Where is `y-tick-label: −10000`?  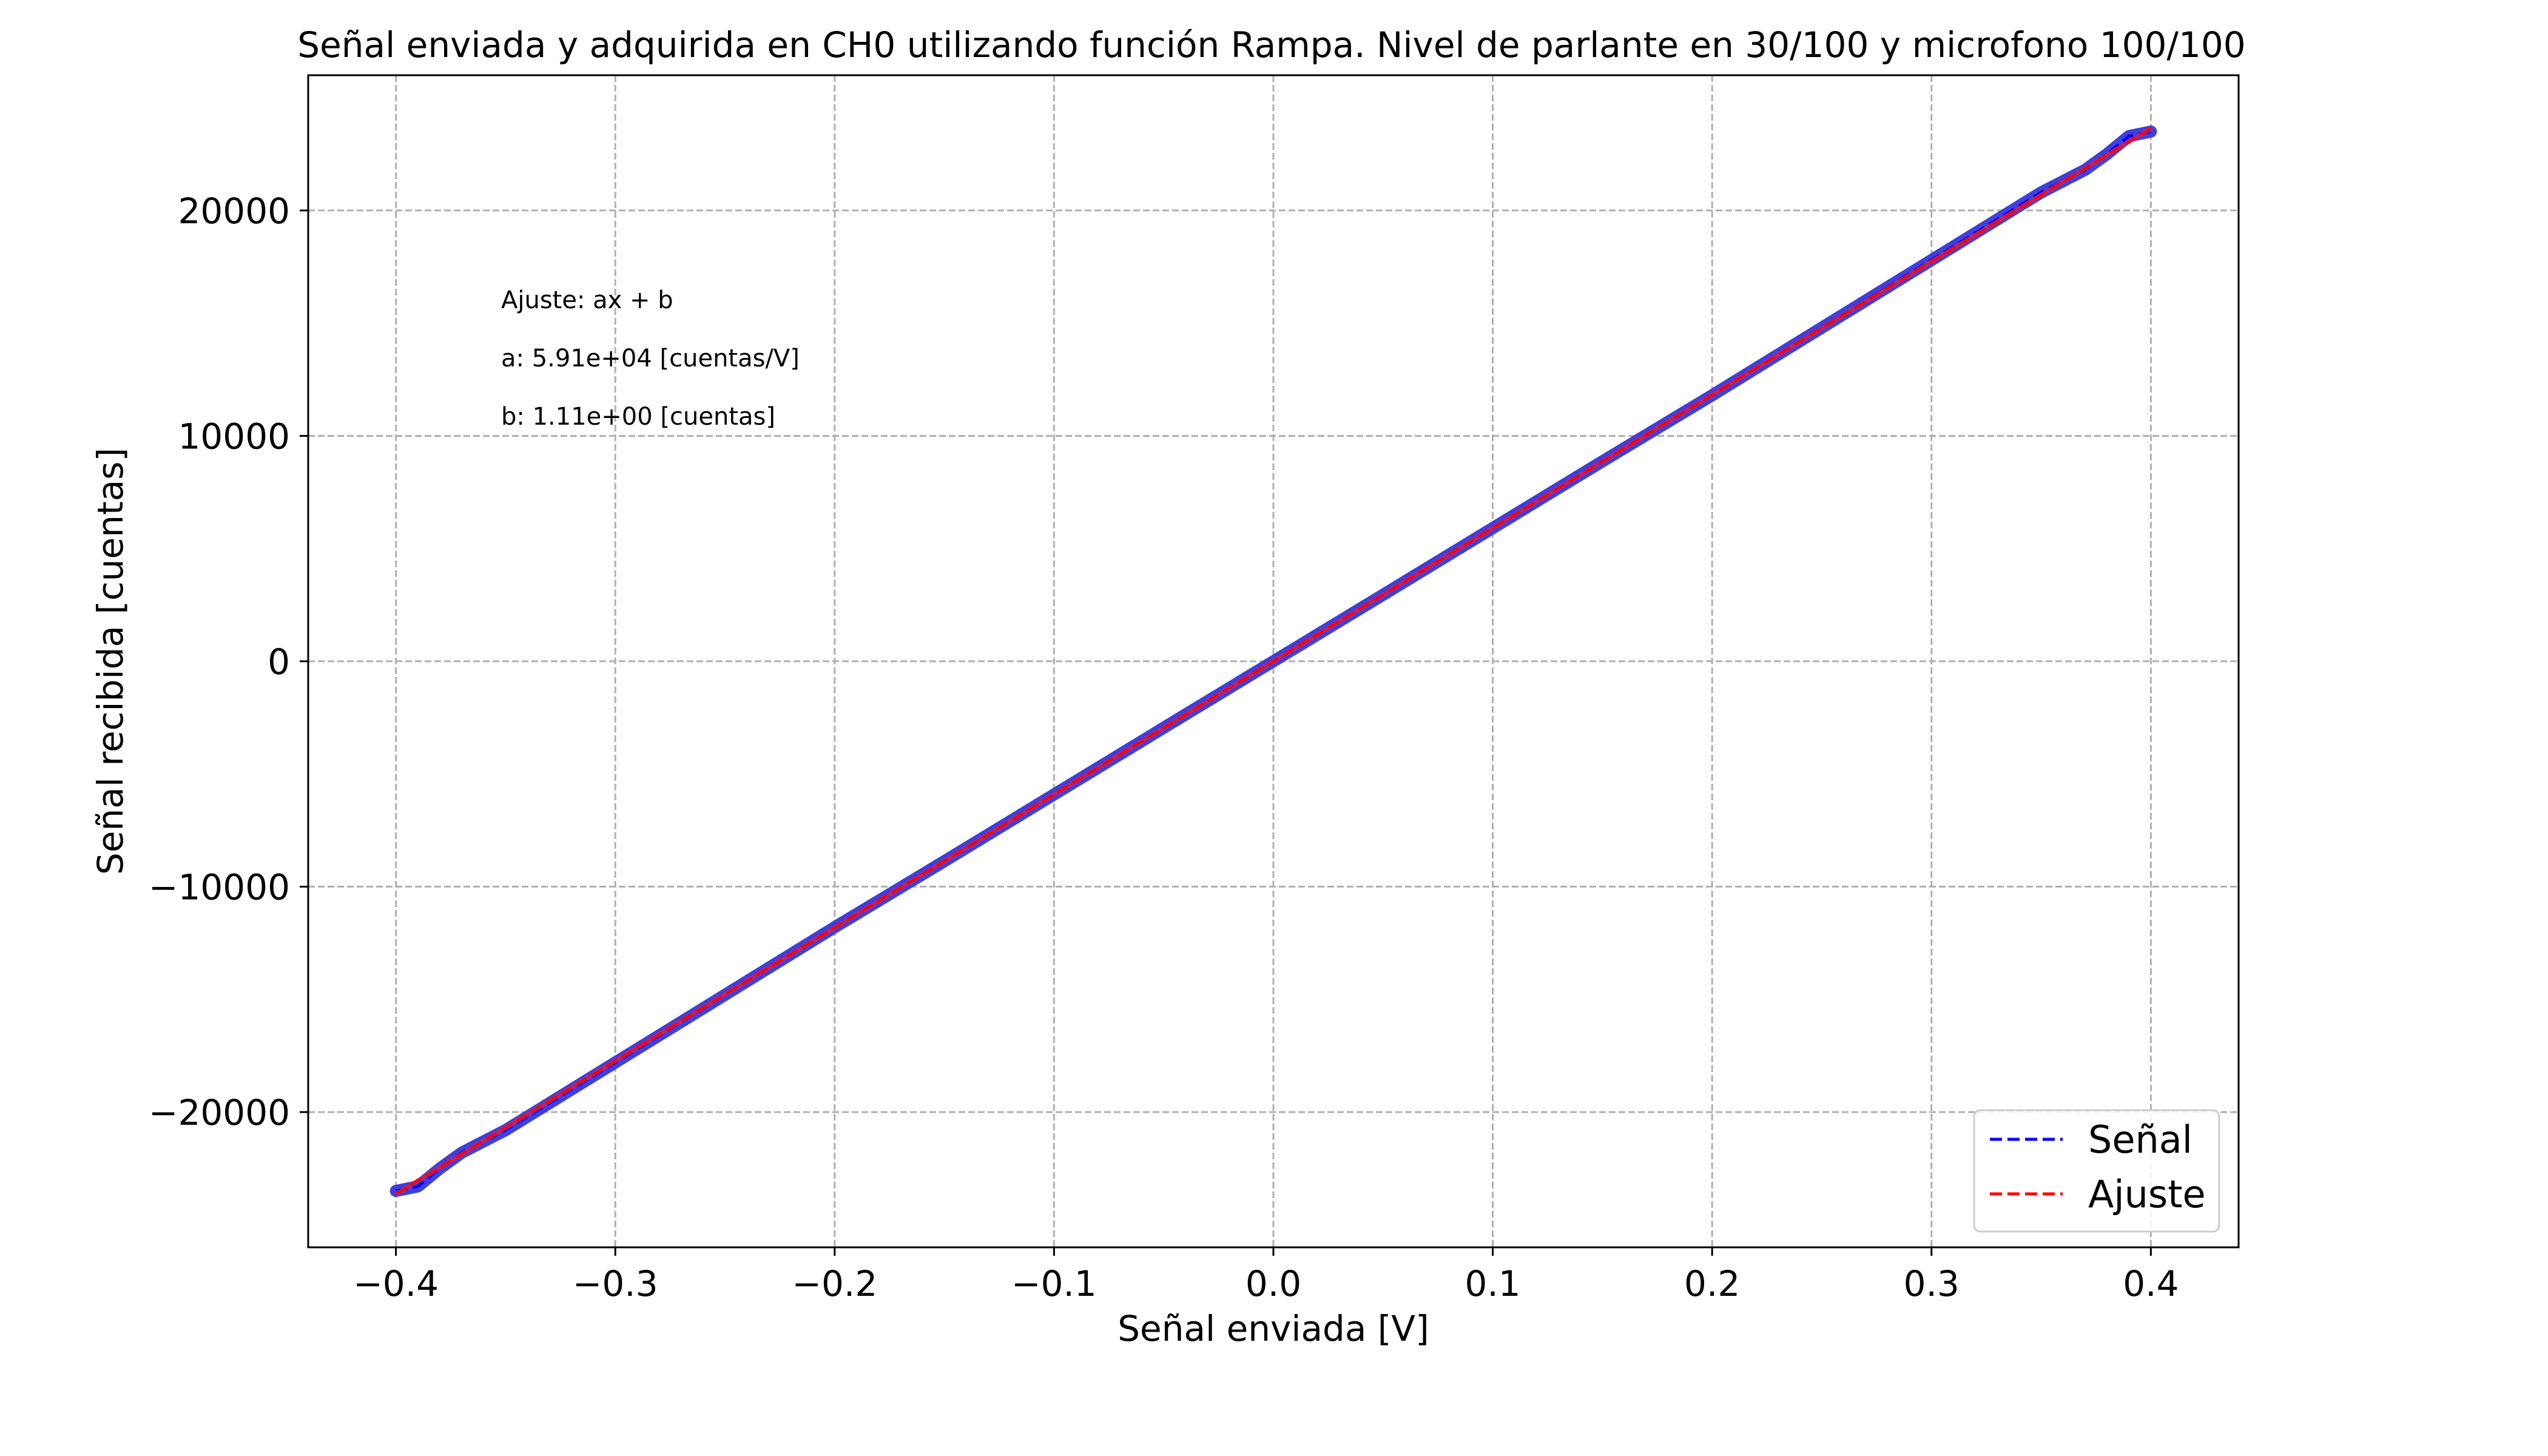 y-tick-label: −10000 is located at coordinates (219, 887).